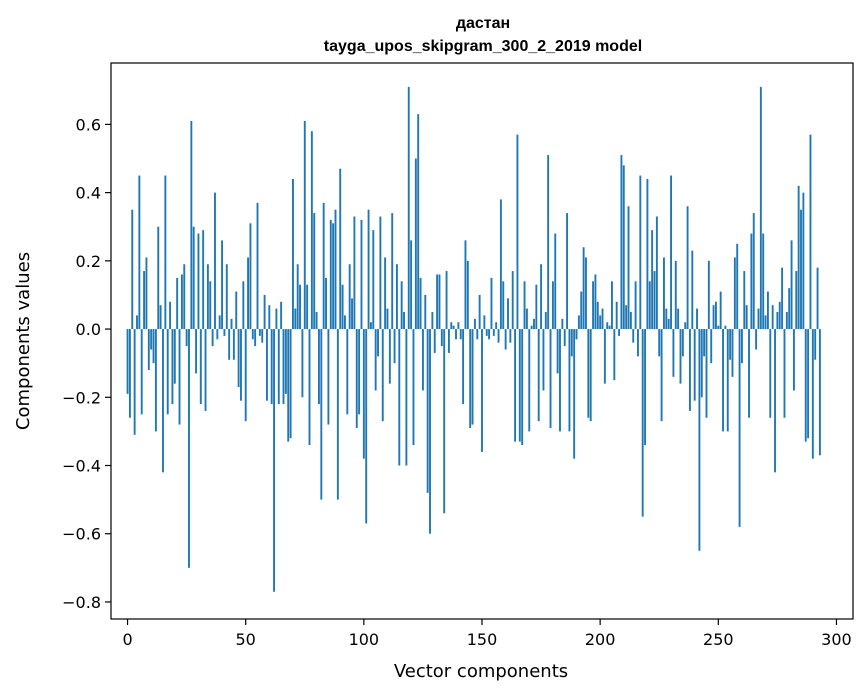 This screenshot has width=867, height=696. Describe the element at coordinates (482, 639) in the screenshot. I see `x-tick-label: 150` at that location.